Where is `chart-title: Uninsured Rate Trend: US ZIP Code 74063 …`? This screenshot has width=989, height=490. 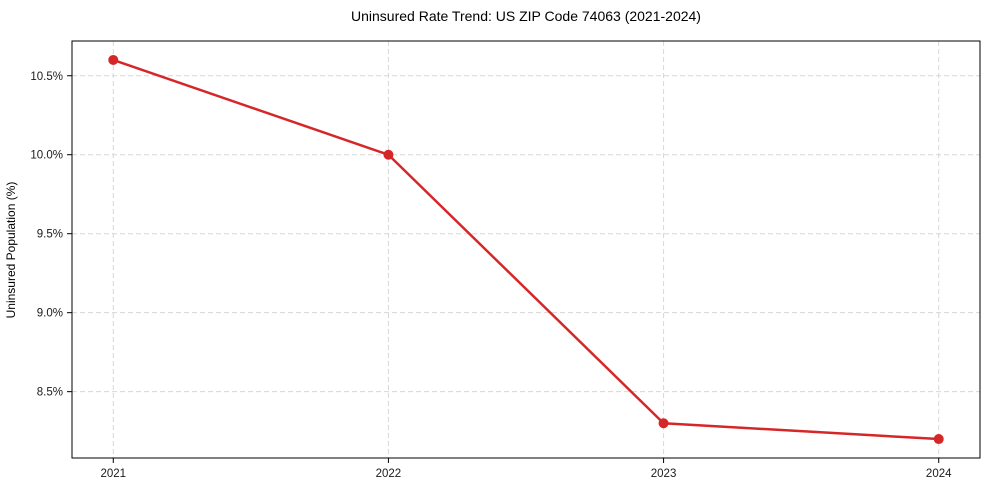
chart-title: Uninsured Rate Trend: US ZIP Code 74063 … is located at coordinates (526, 16).